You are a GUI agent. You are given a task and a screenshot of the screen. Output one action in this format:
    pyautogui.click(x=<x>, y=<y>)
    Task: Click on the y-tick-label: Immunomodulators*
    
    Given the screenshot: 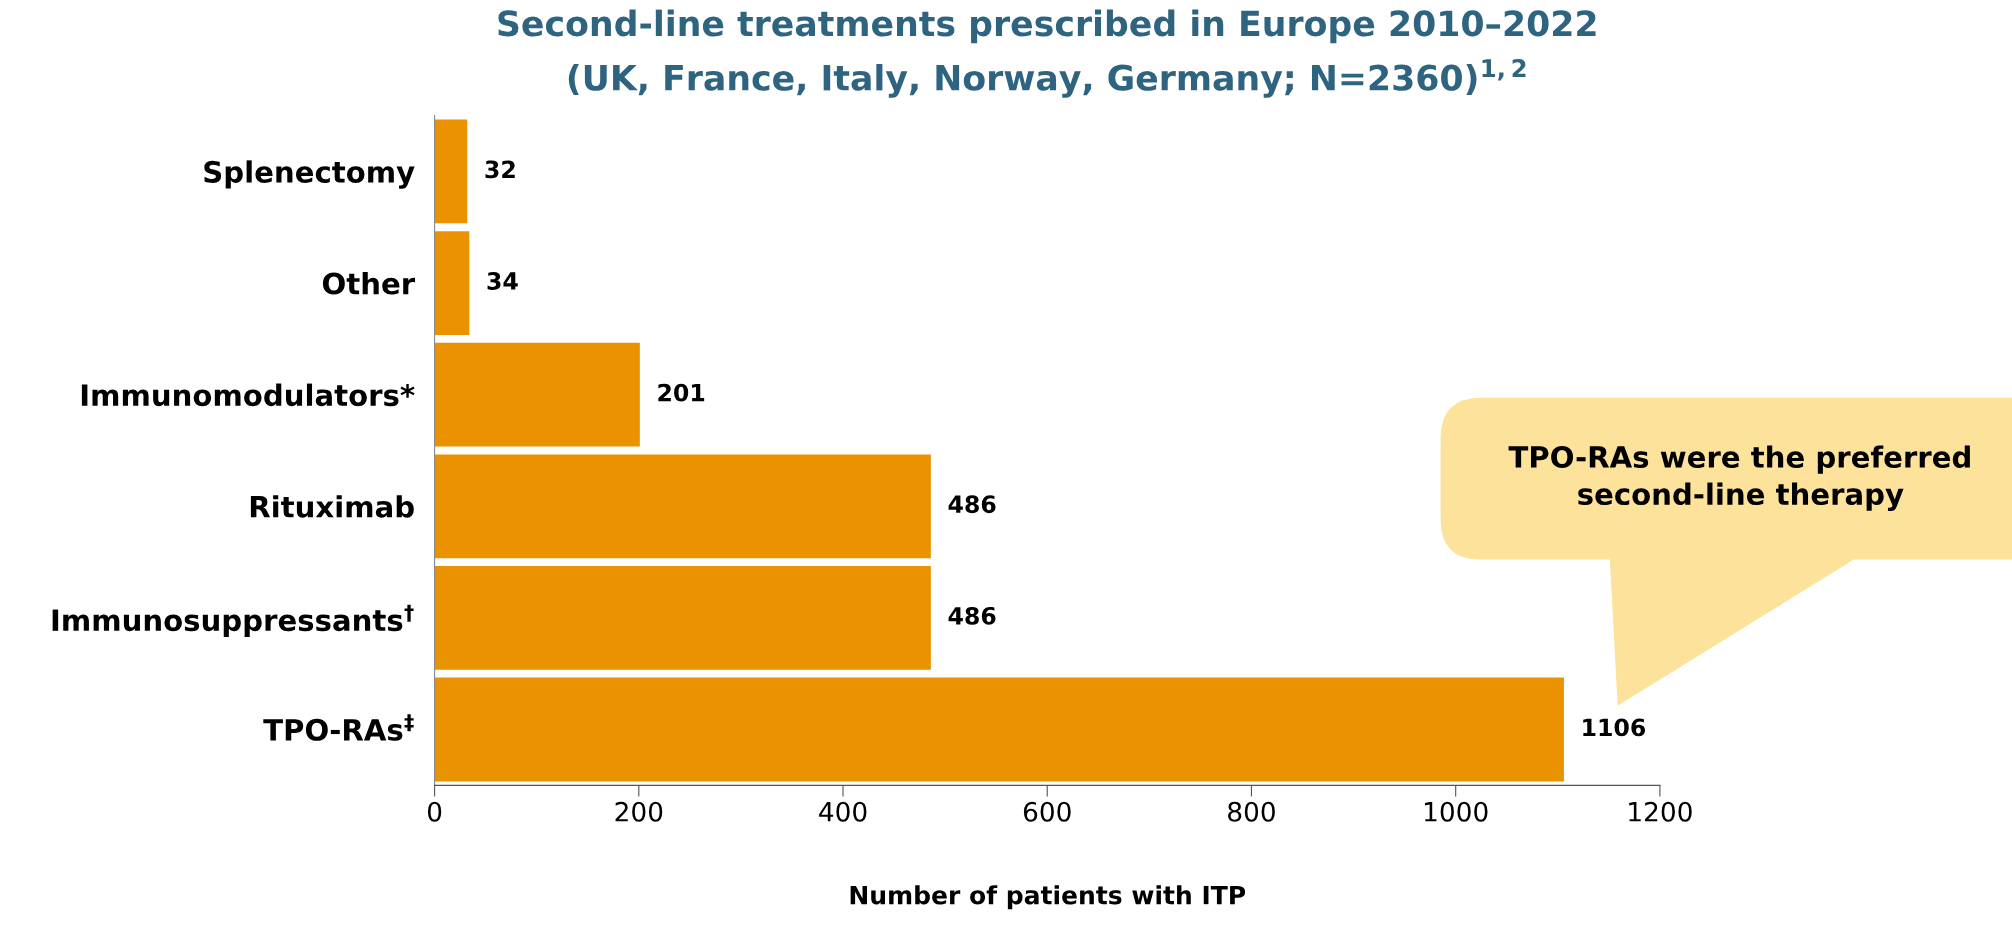 What is the action you would take?
    pyautogui.click(x=248, y=395)
    